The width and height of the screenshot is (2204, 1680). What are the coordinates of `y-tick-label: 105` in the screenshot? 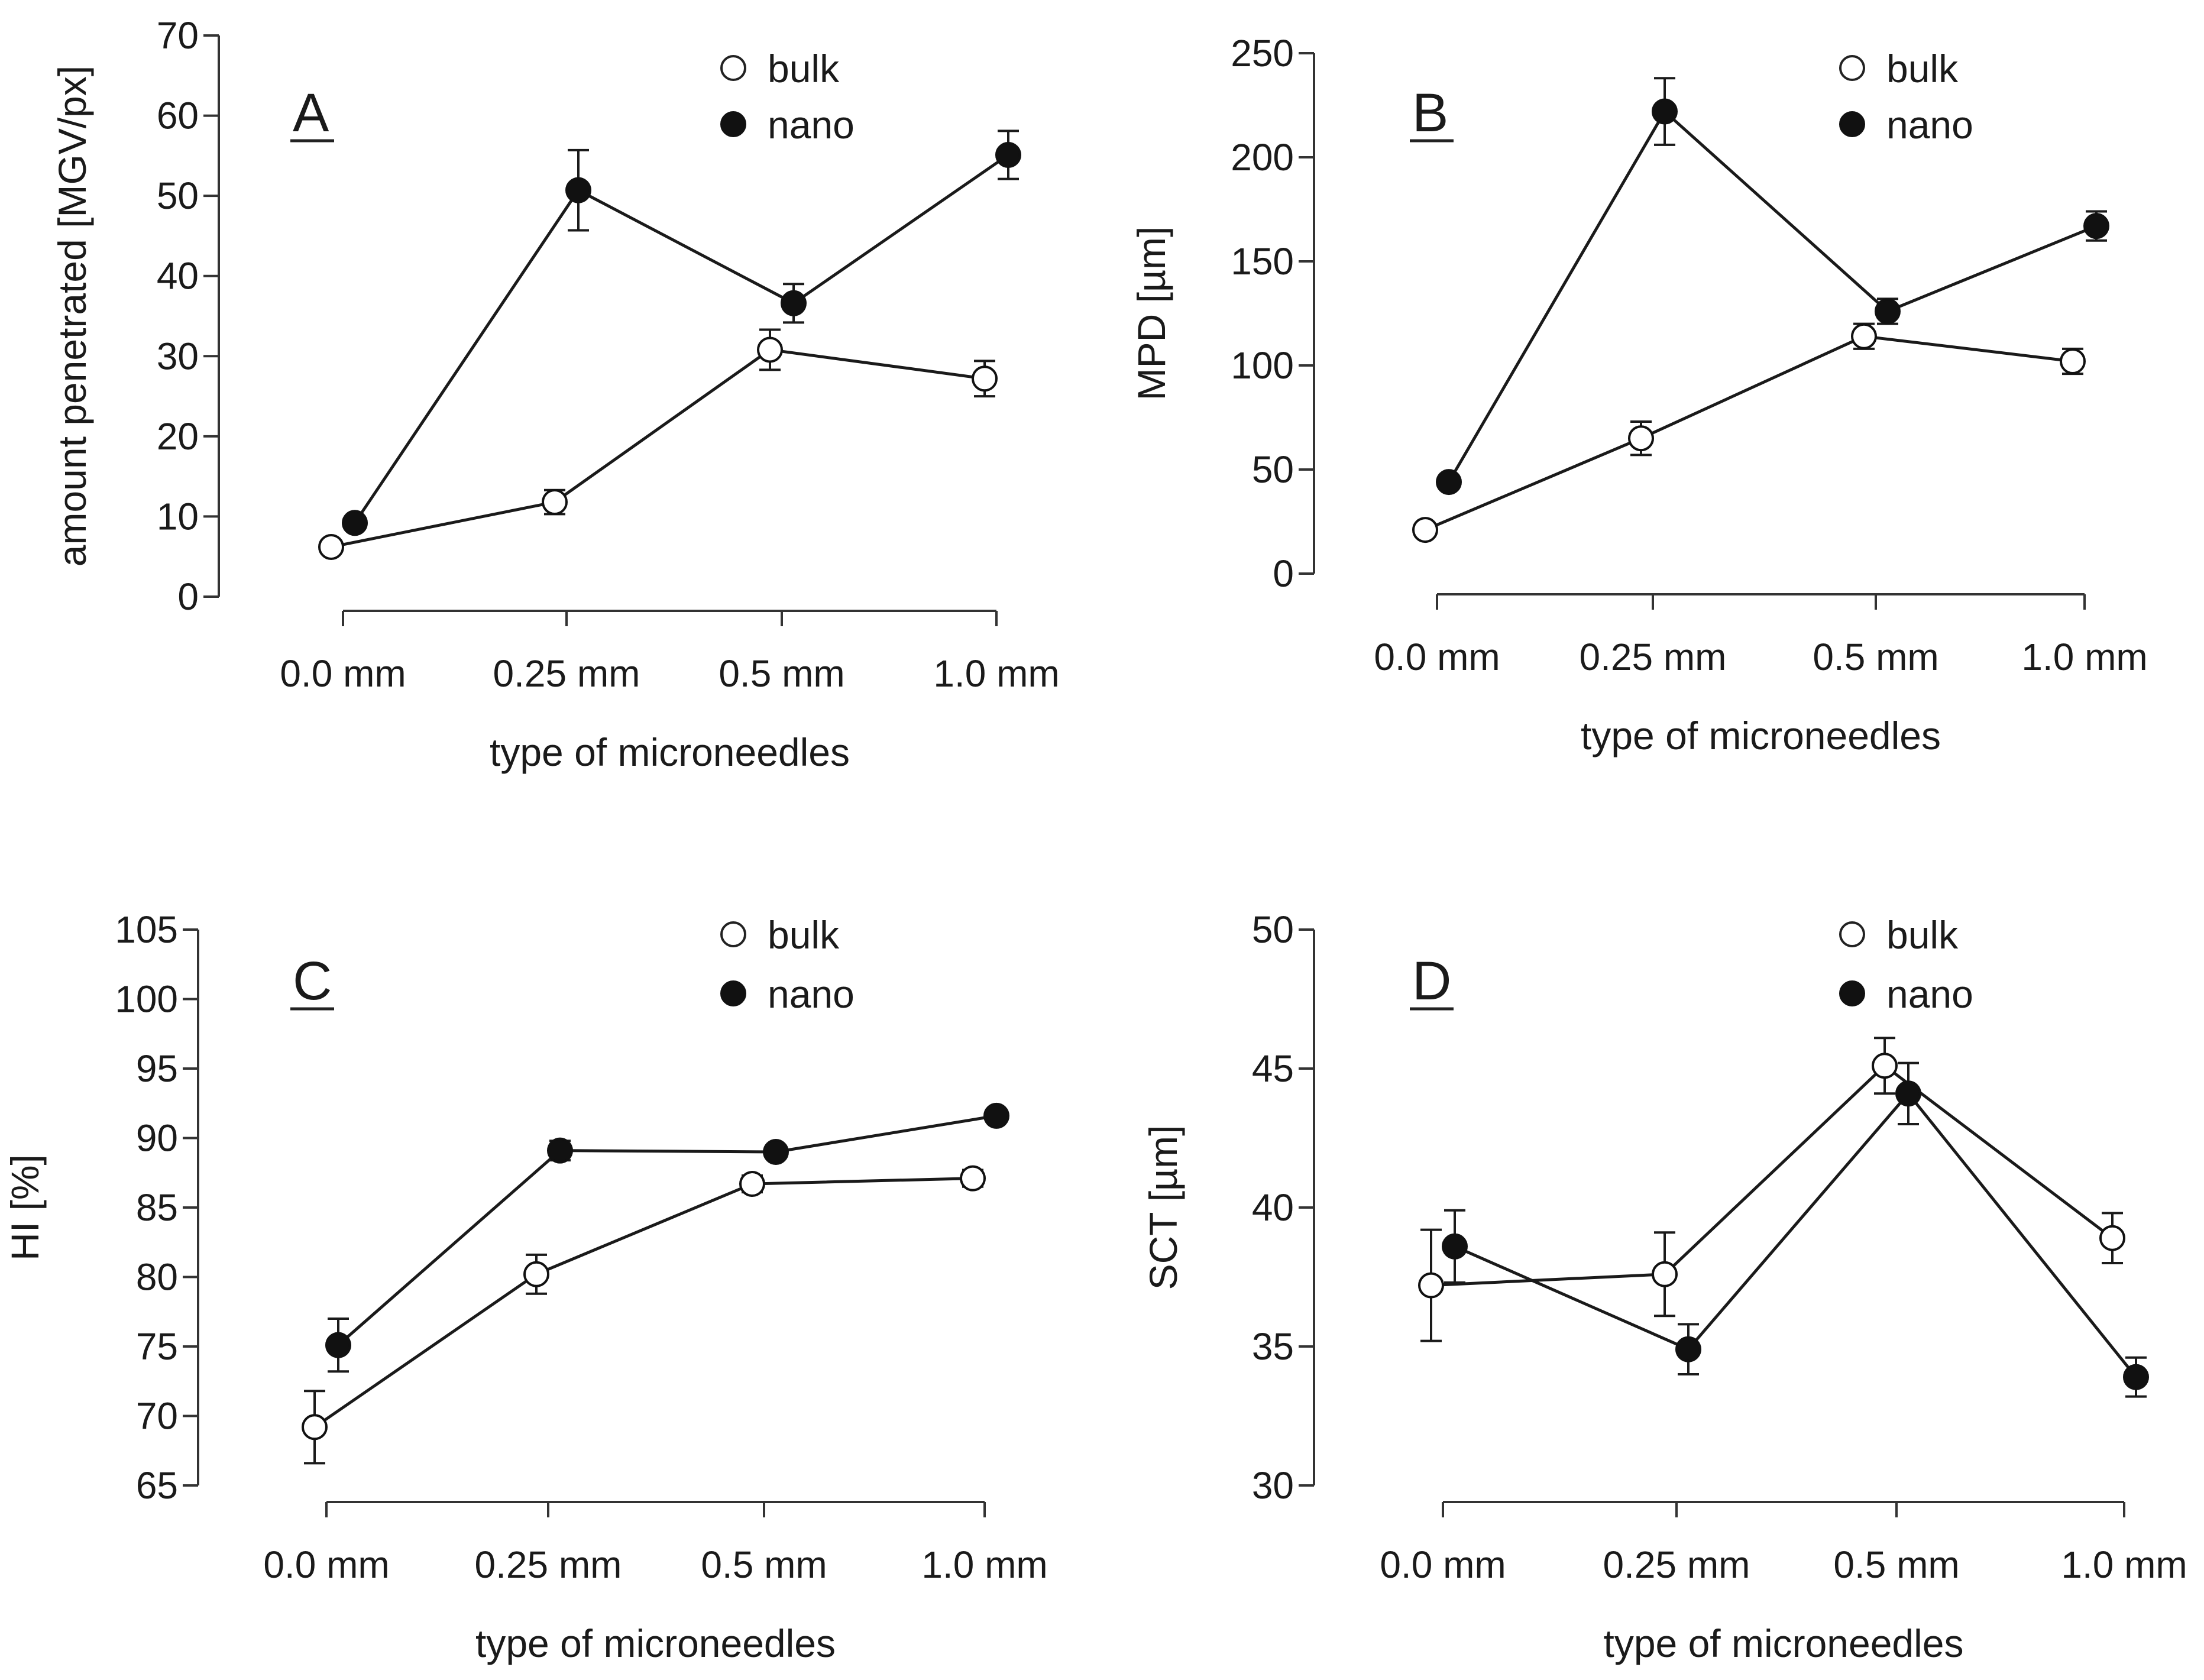 It's located at (146, 929).